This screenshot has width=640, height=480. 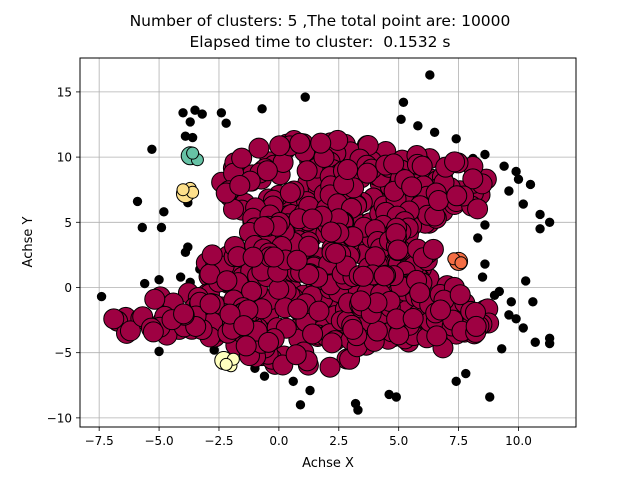 What do you see at coordinates (320, 42) in the screenshot?
I see `chart-title-line-2: Elapsed time to cluster: 0.1532 s` at bounding box center [320, 42].